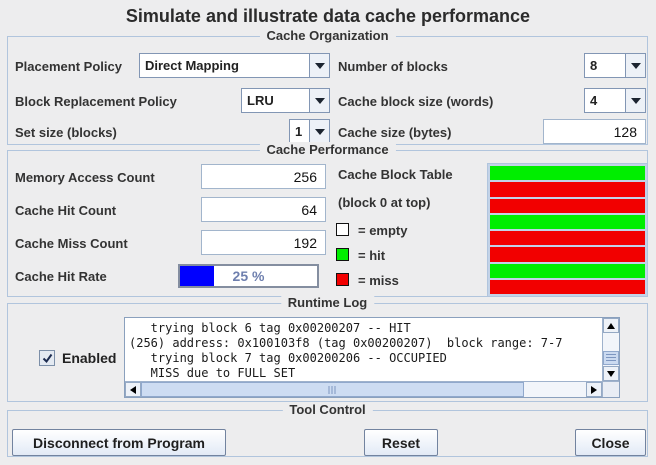 Image resolution: width=656 pixels, height=465 pixels. What do you see at coordinates (342, 254) in the screenshot?
I see `legend-swatch-hit` at bounding box center [342, 254].